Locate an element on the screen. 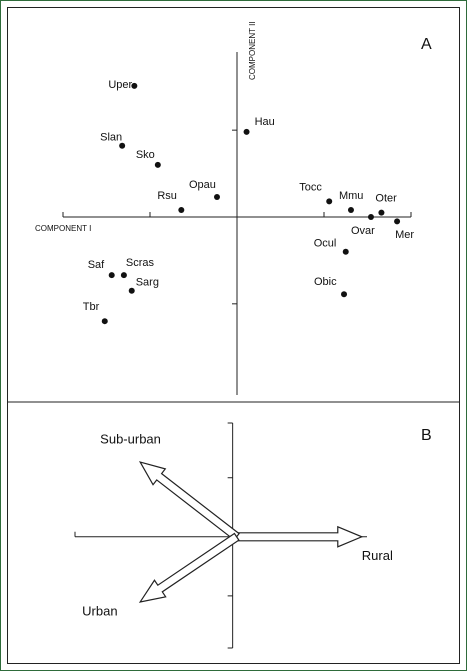  point-label: Hau is located at coordinates (265, 122).